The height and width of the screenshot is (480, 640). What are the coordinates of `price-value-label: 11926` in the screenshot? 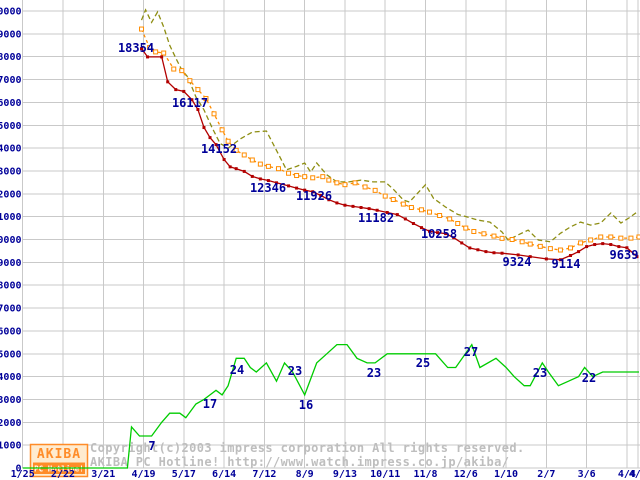 It's located at (314, 196).